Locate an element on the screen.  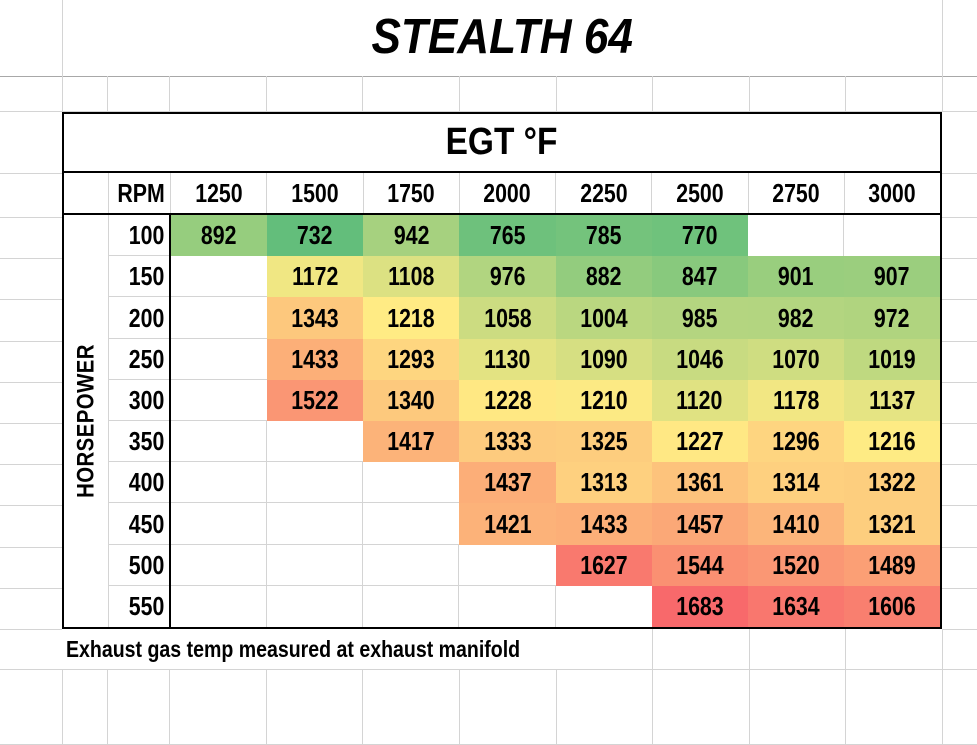
egt-cell: 1457 is located at coordinates (699, 524).